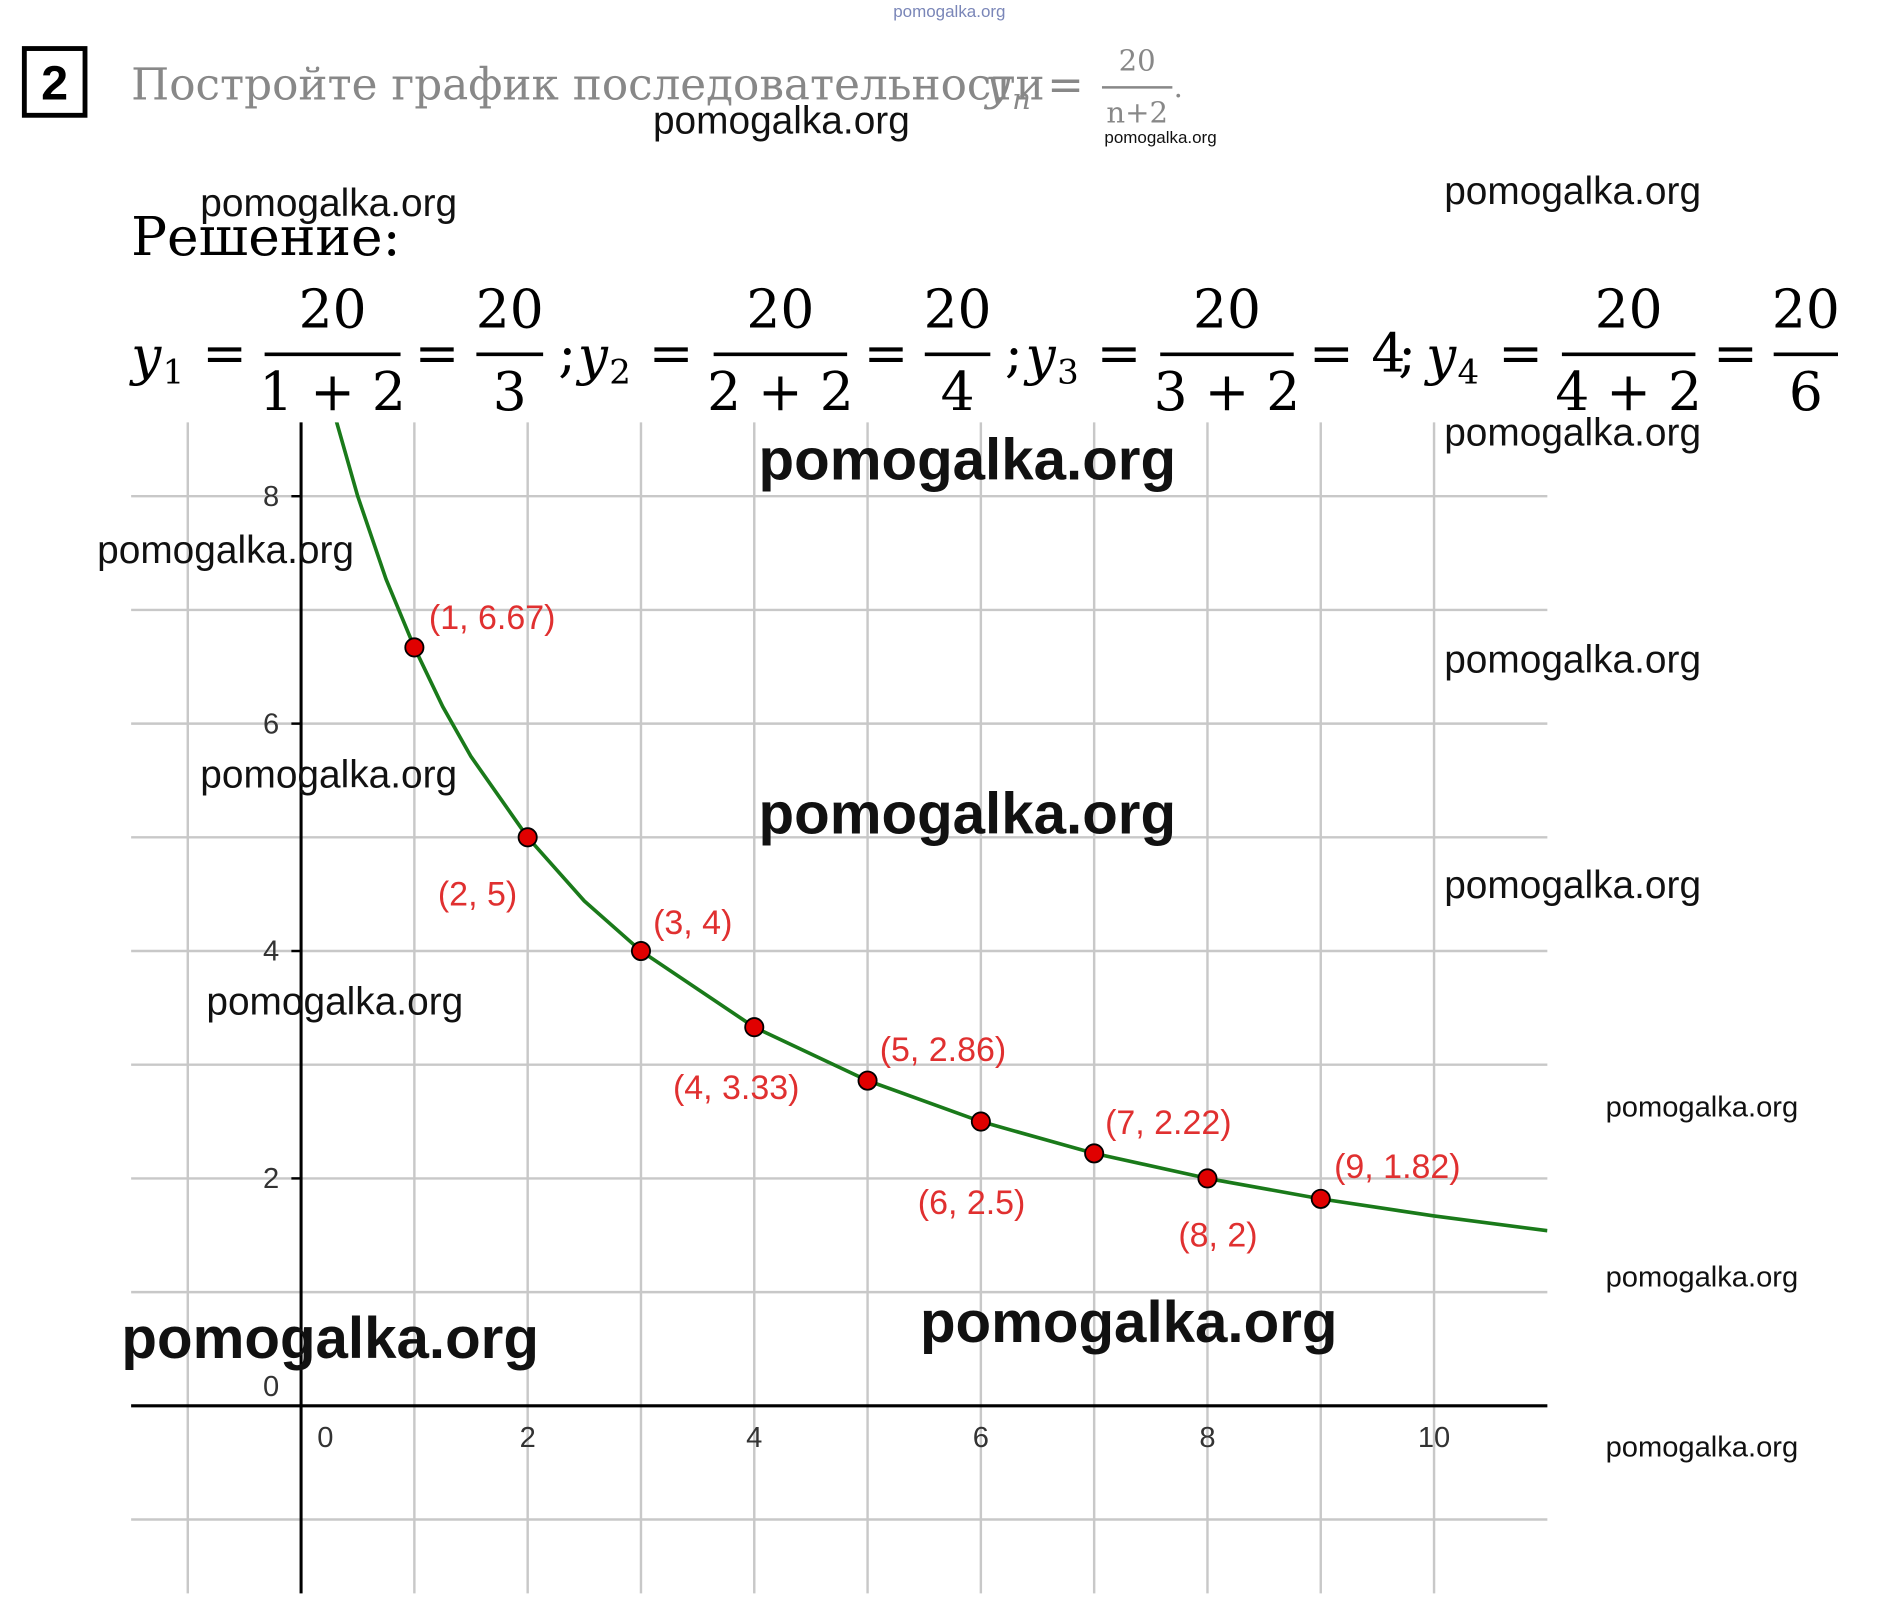  What do you see at coordinates (958, 391) in the screenshot?
I see `fraction-denominator: 4` at bounding box center [958, 391].